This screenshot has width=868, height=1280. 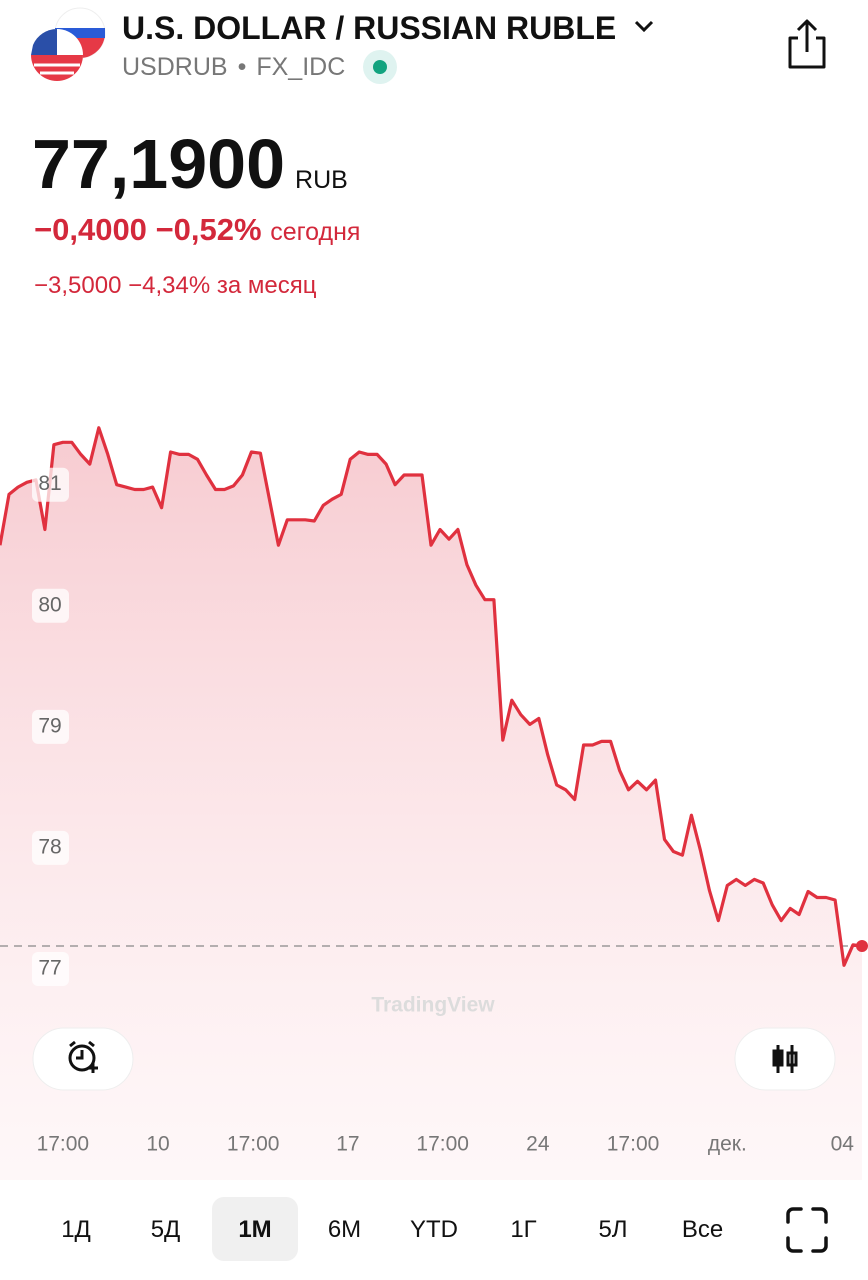 I want to click on y-tick-label: 80, so click(x=49, y=604).